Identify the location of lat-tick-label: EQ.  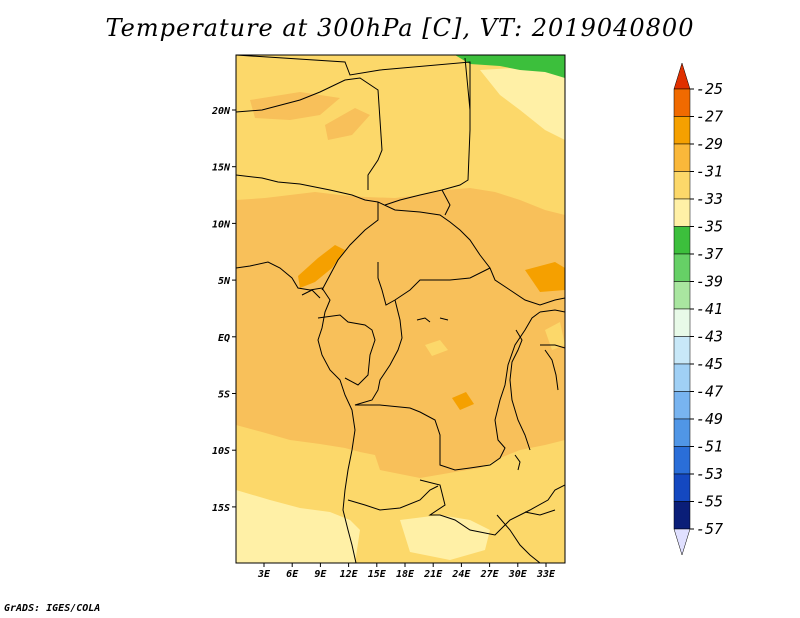
(224, 338).